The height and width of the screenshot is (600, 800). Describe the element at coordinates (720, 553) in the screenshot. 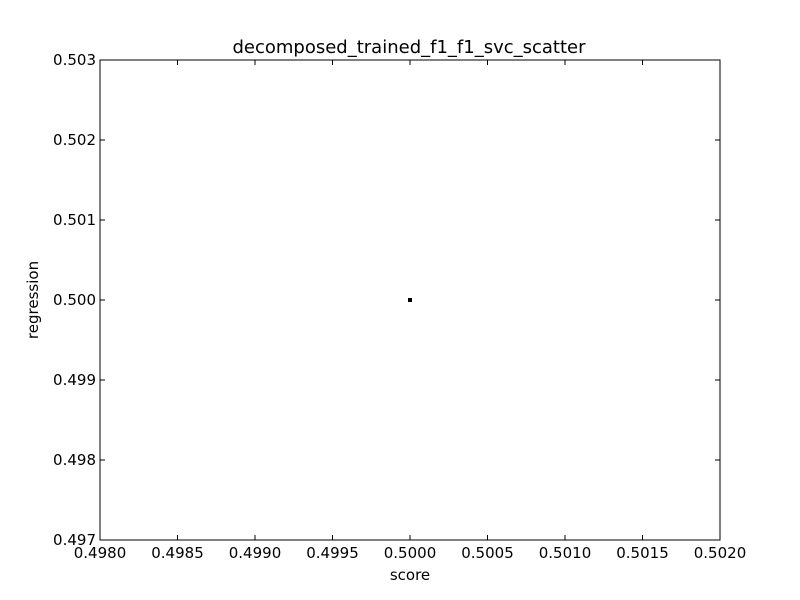

I see `x-tick-label: 0.5020` at that location.